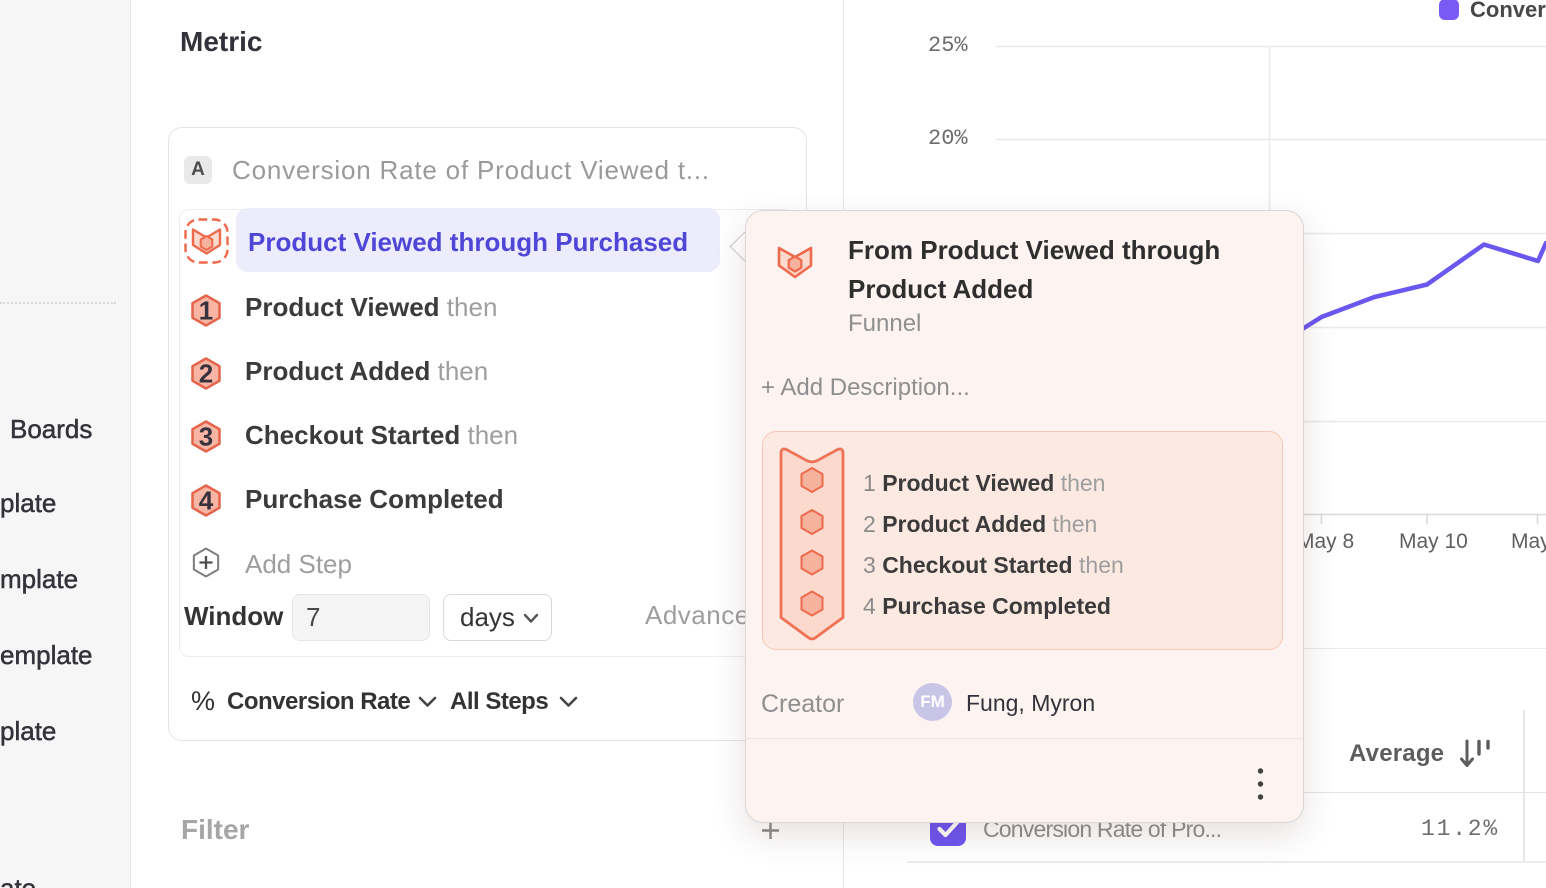 The height and width of the screenshot is (888, 1546). What do you see at coordinates (206, 373) in the screenshot?
I see `svg-text: 2` at bounding box center [206, 373].